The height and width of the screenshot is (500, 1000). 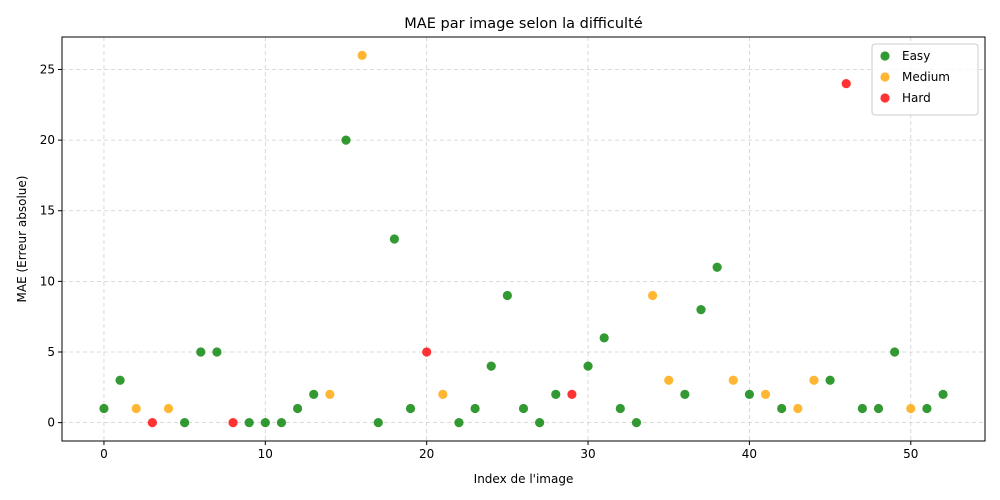 What do you see at coordinates (47, 211) in the screenshot?
I see `y-tick-label: 15` at bounding box center [47, 211].